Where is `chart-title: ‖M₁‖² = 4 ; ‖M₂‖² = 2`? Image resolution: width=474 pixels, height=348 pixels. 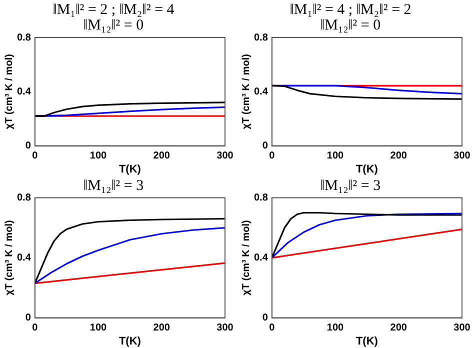
chart-title: ‖M₁‖² = 4 ; ‖M₂‖² = 2 is located at coordinates (351, 10).